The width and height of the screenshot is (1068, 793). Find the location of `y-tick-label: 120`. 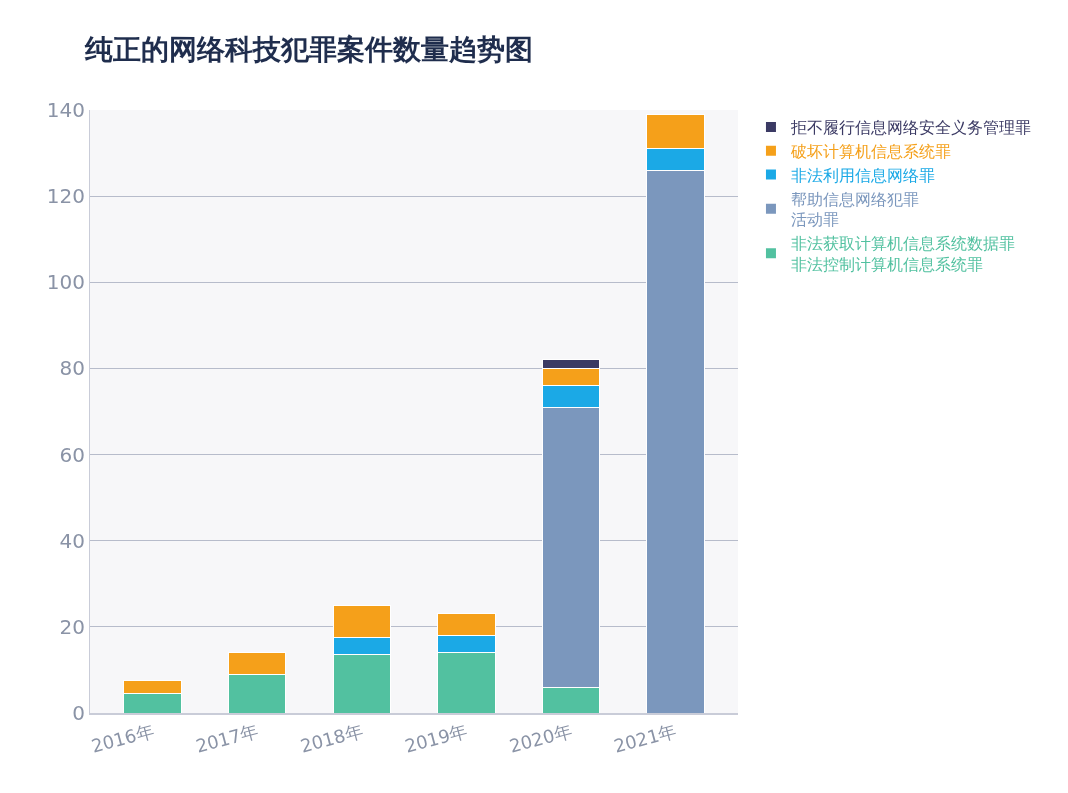

y-tick-label: 120 is located at coordinates (65, 196).